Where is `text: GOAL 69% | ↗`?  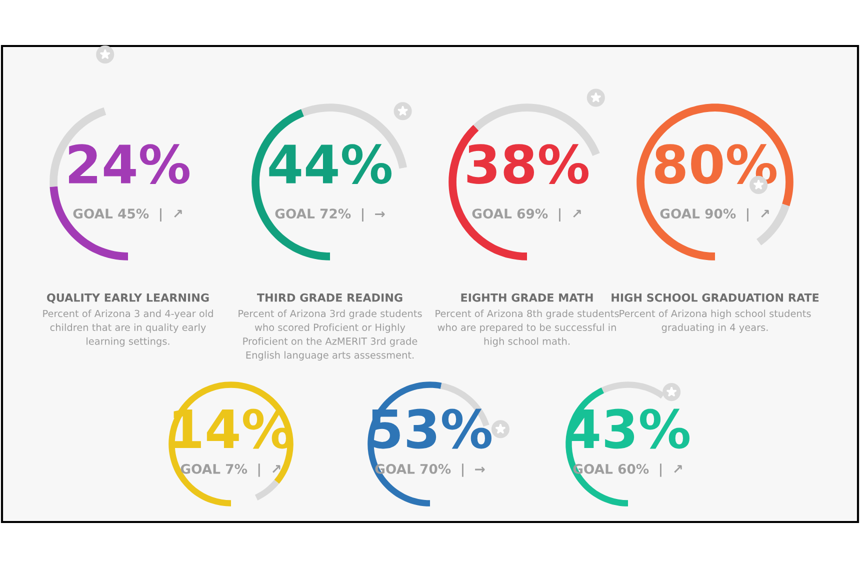
text: GOAL 69% | ↗ is located at coordinates (526, 215).